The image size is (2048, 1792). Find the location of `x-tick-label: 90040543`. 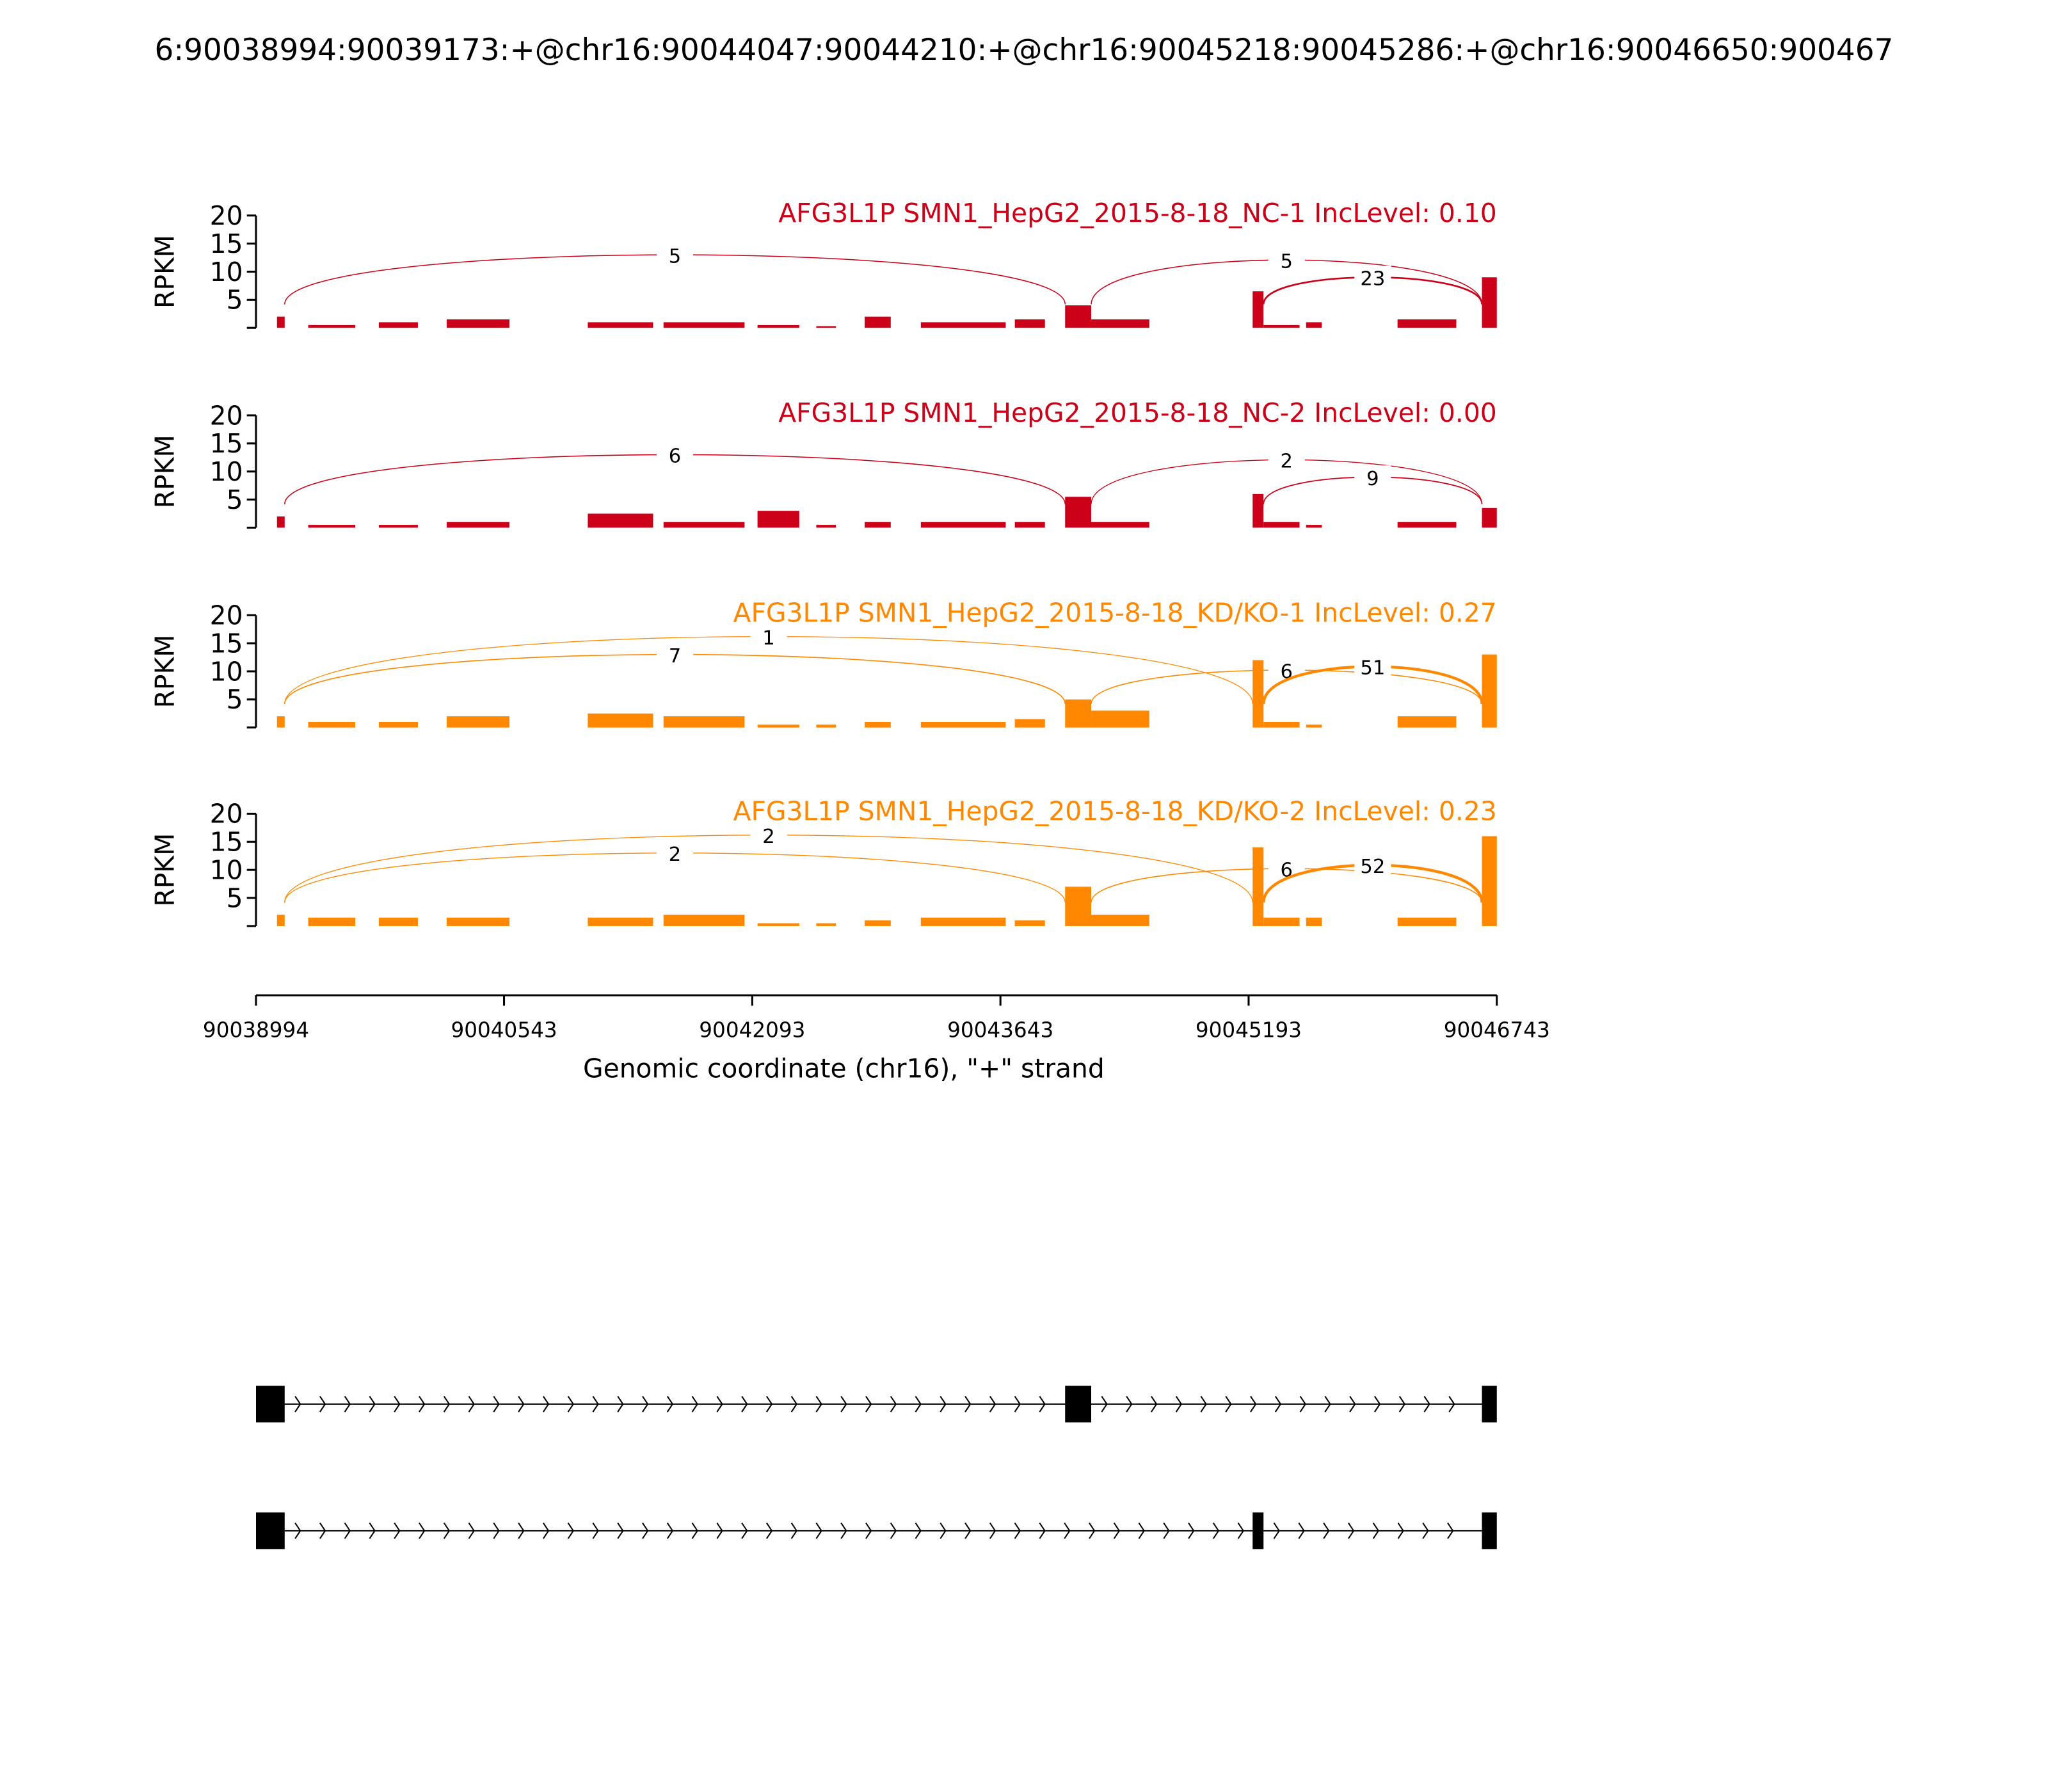

x-tick-label: 90040543 is located at coordinates (504, 1030).